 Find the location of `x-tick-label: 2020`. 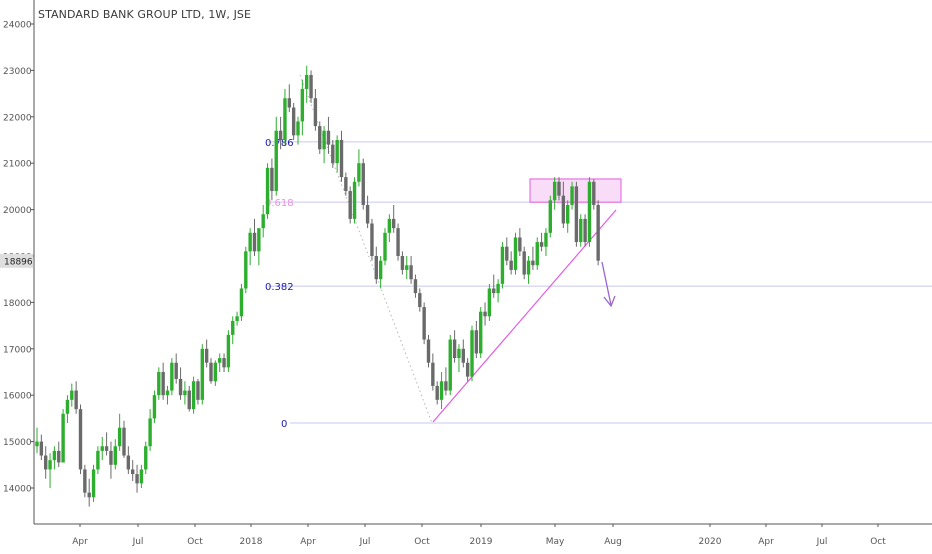

x-tick-label: 2020 is located at coordinates (710, 542).